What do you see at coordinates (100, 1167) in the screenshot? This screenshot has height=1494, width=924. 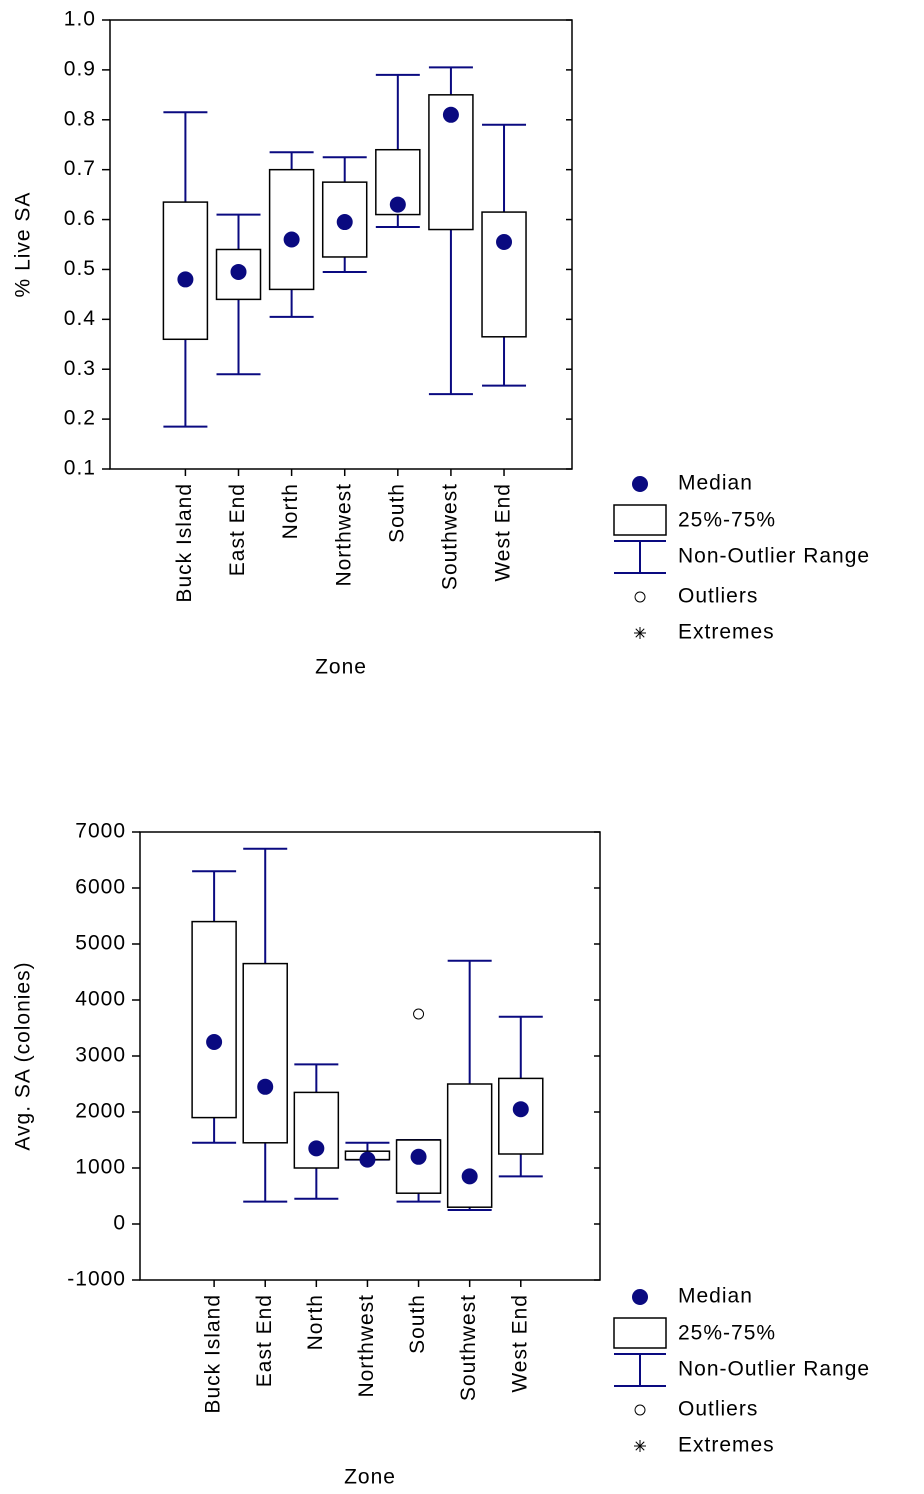 I see `y-tick-label: 1000` at bounding box center [100, 1167].